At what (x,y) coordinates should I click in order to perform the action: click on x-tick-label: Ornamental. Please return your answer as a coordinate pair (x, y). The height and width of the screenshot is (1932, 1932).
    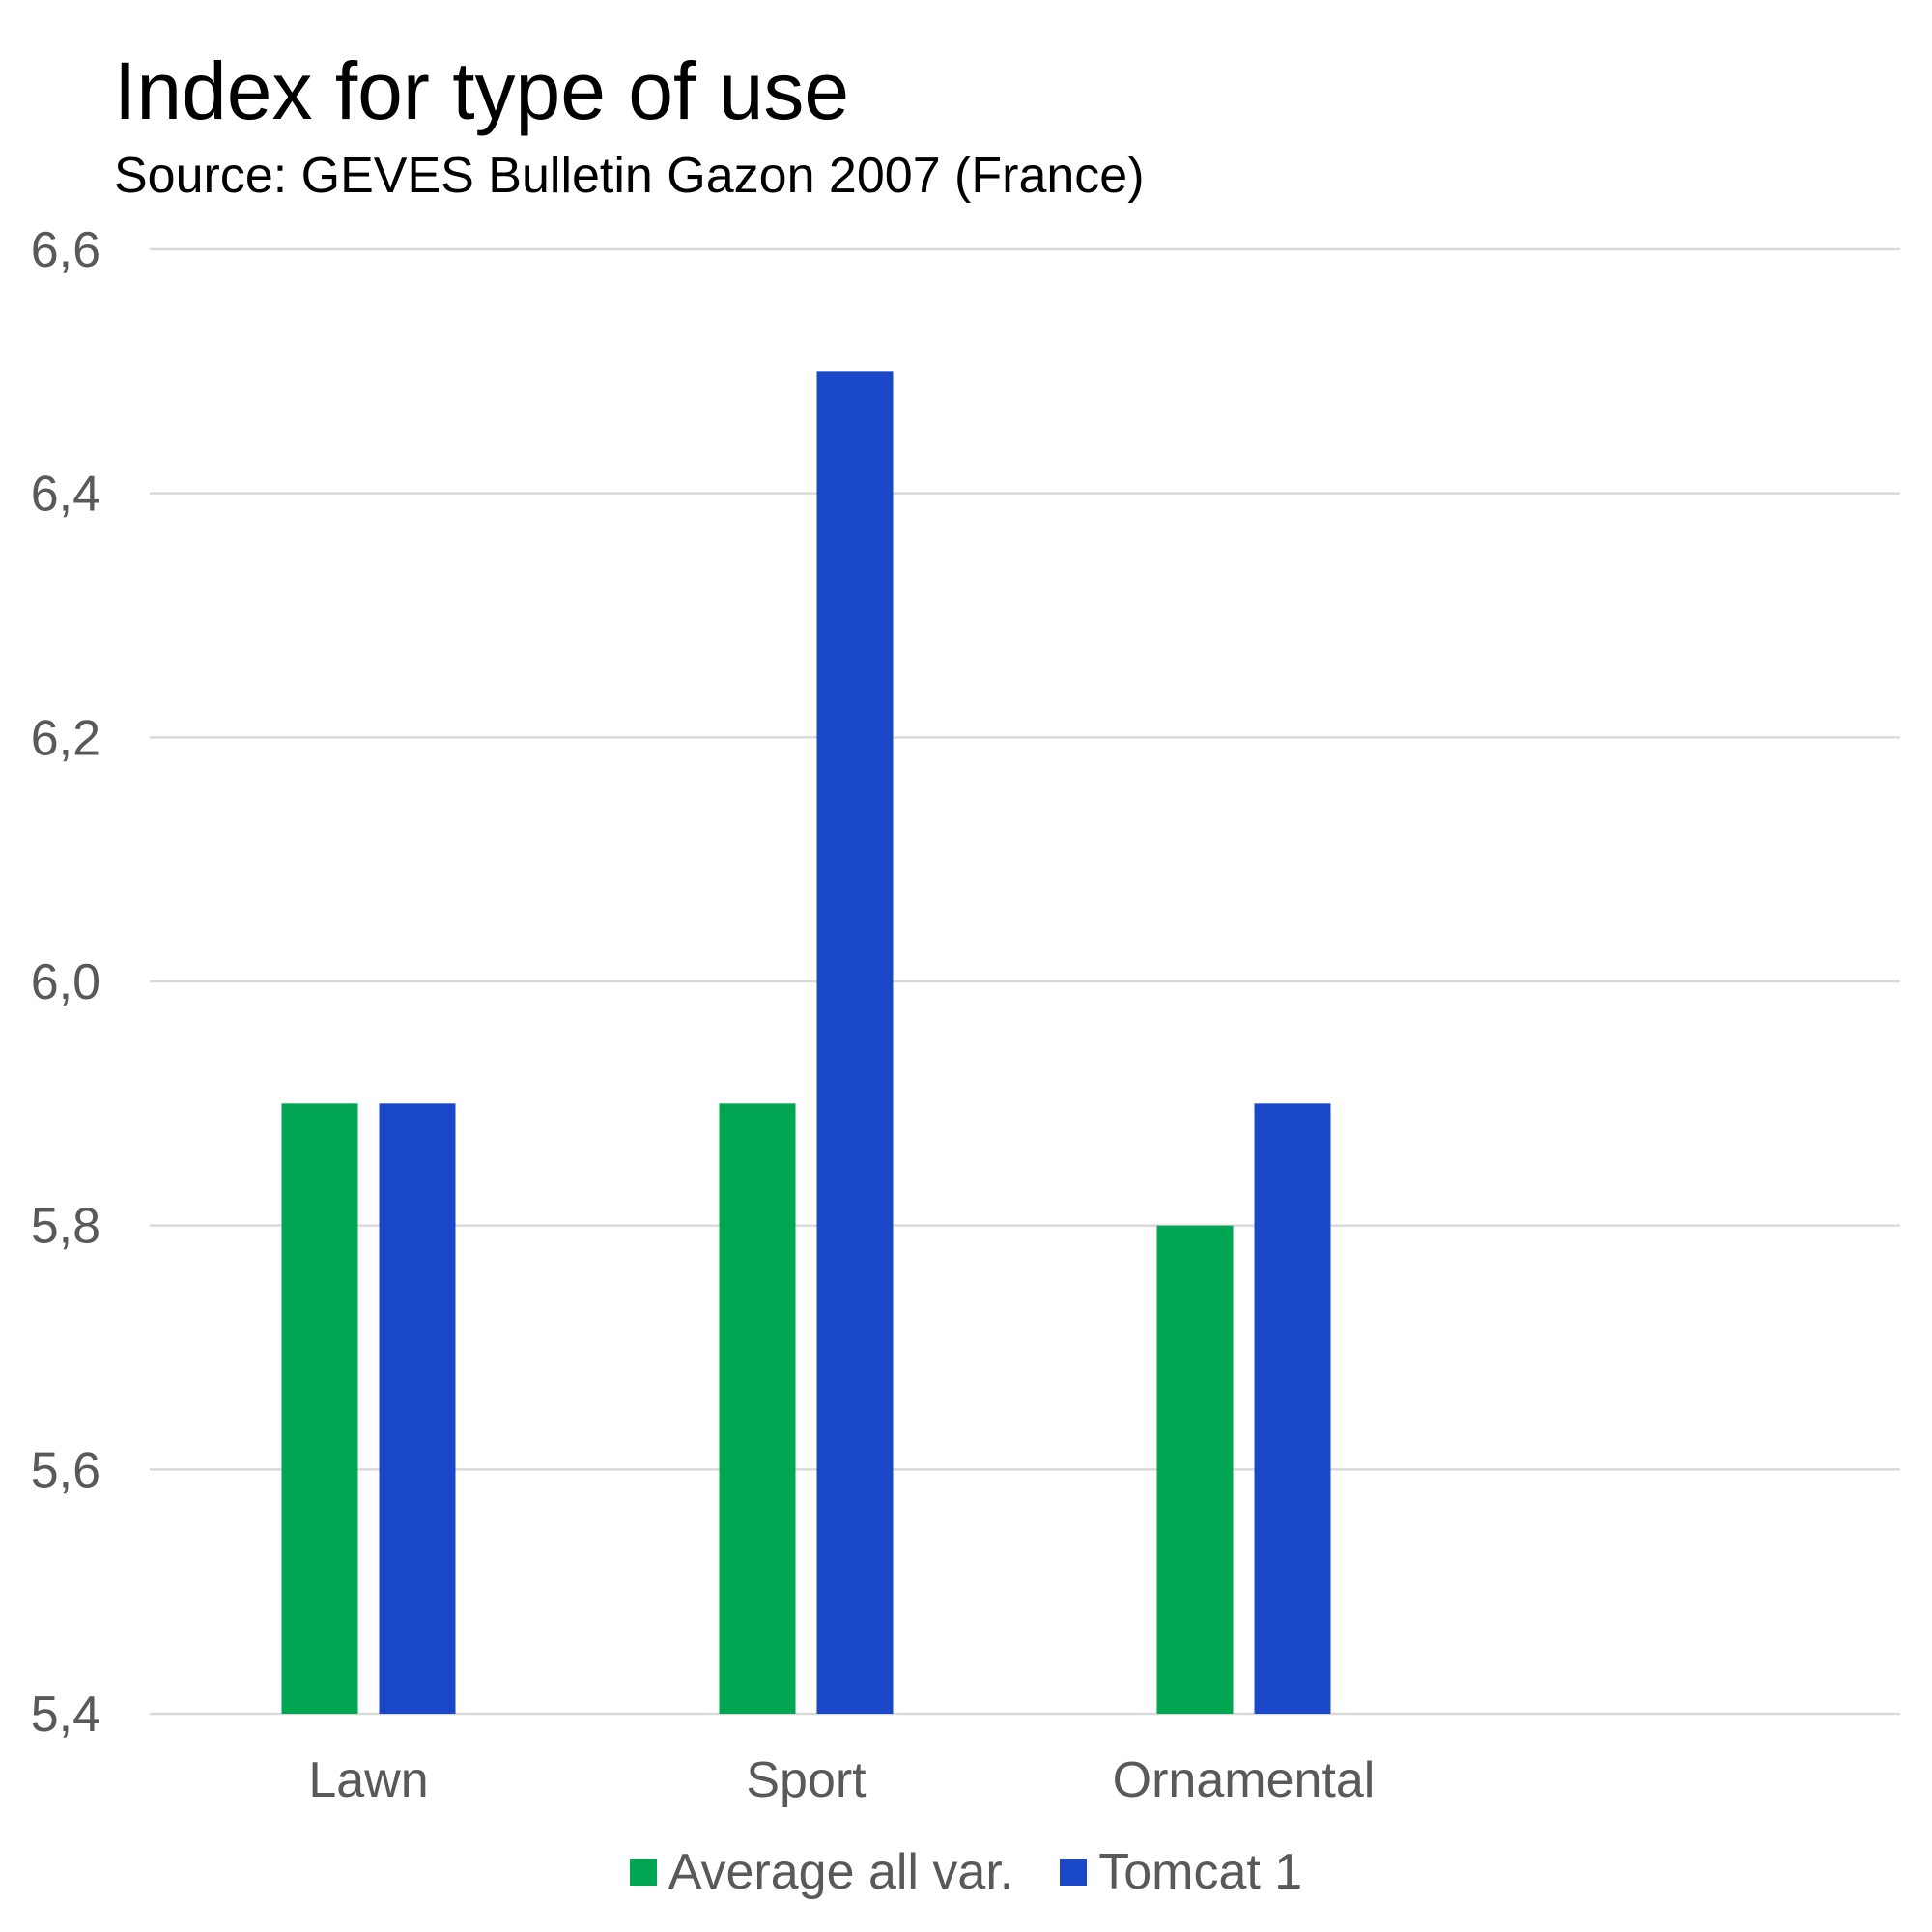
    Looking at the image, I should click on (1244, 1780).